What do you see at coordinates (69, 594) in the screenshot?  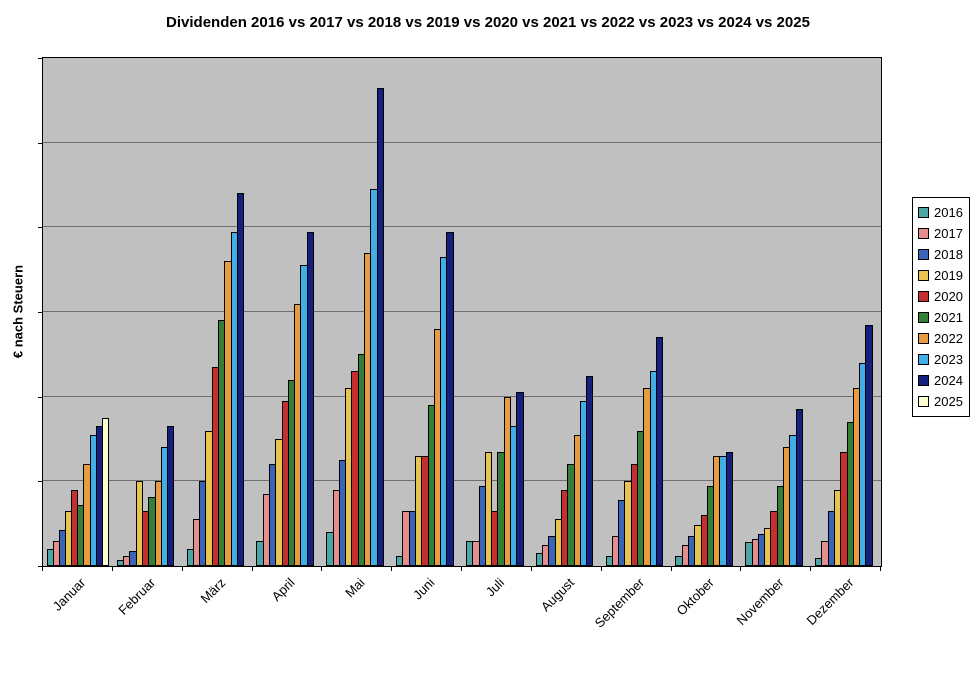 I see `x-axis-label: Januar` at bounding box center [69, 594].